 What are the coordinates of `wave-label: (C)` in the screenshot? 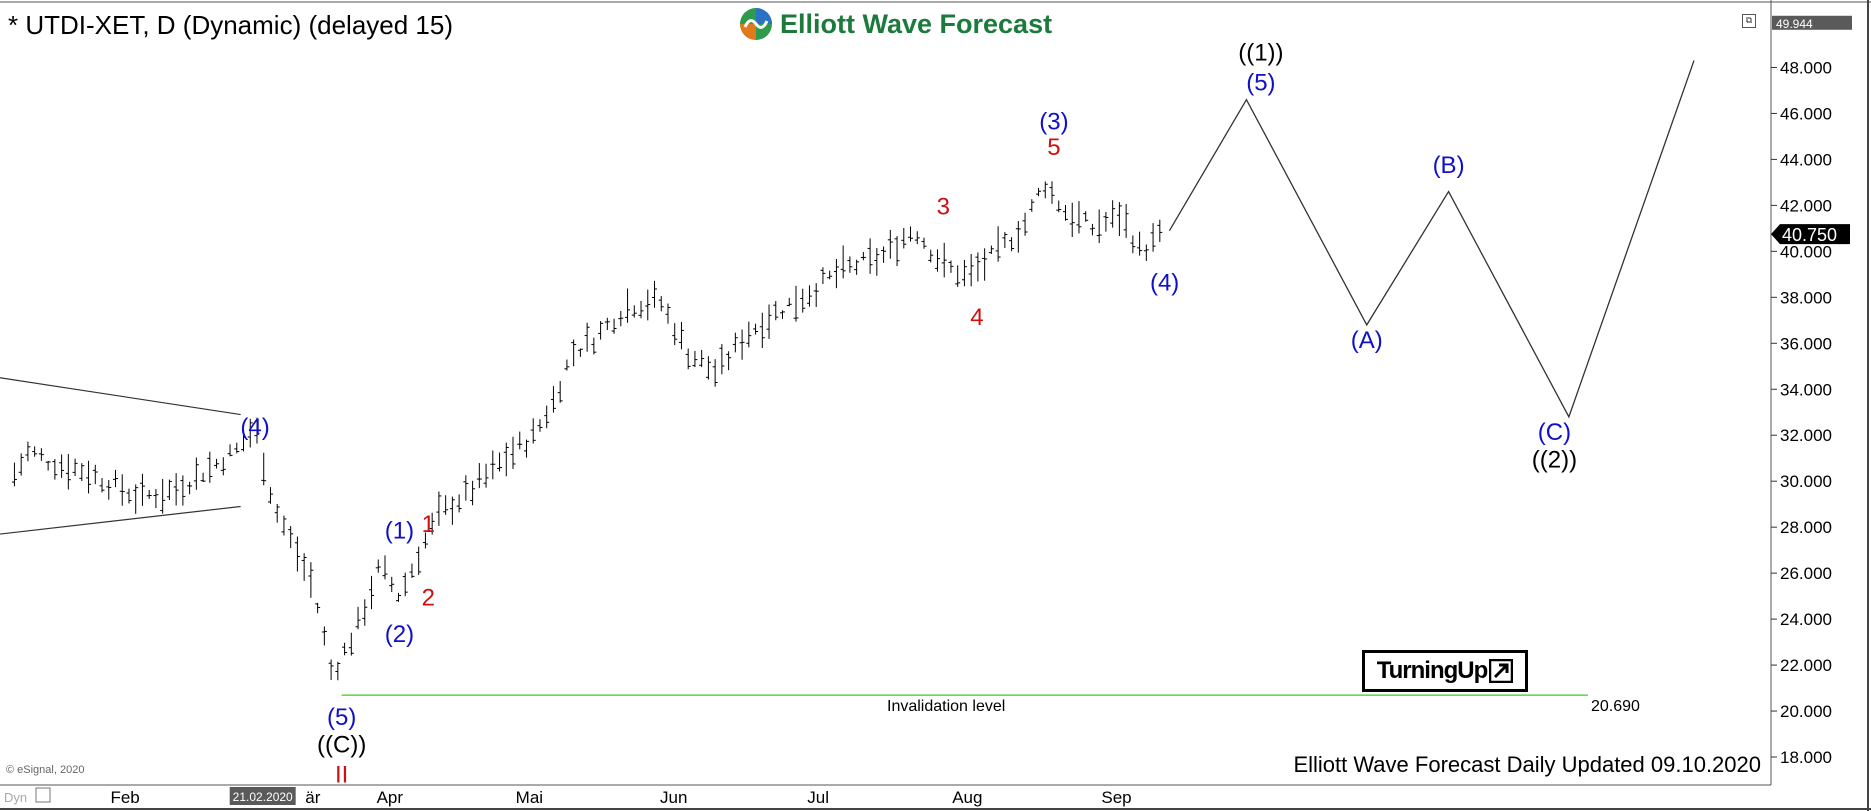 It's located at (1554, 432).